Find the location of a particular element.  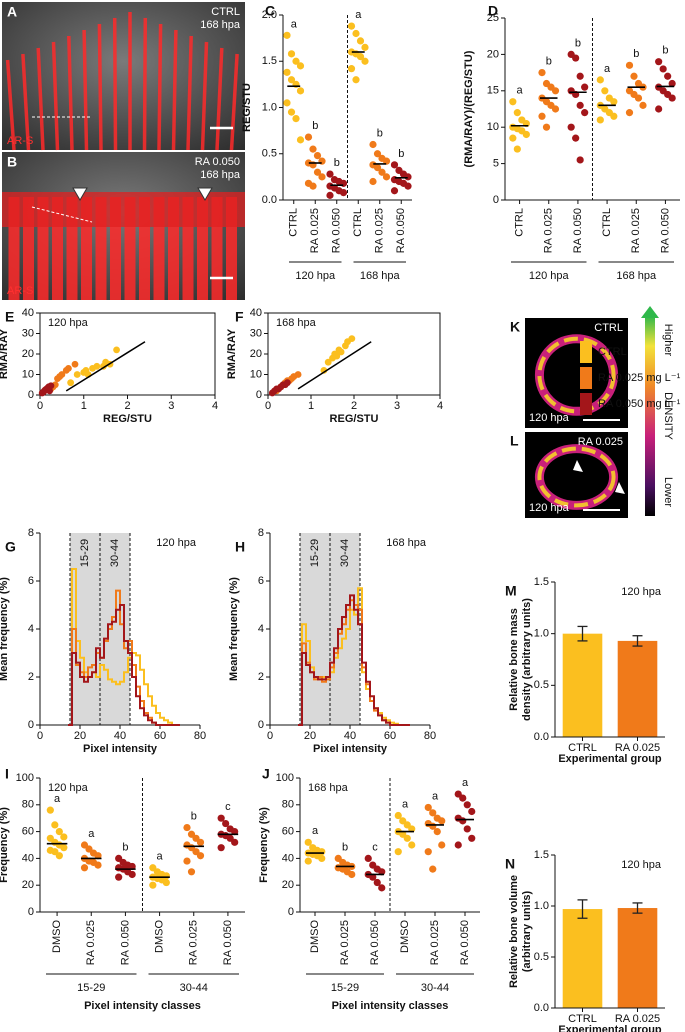

group-label: 30-44 is located at coordinates (194, 988).